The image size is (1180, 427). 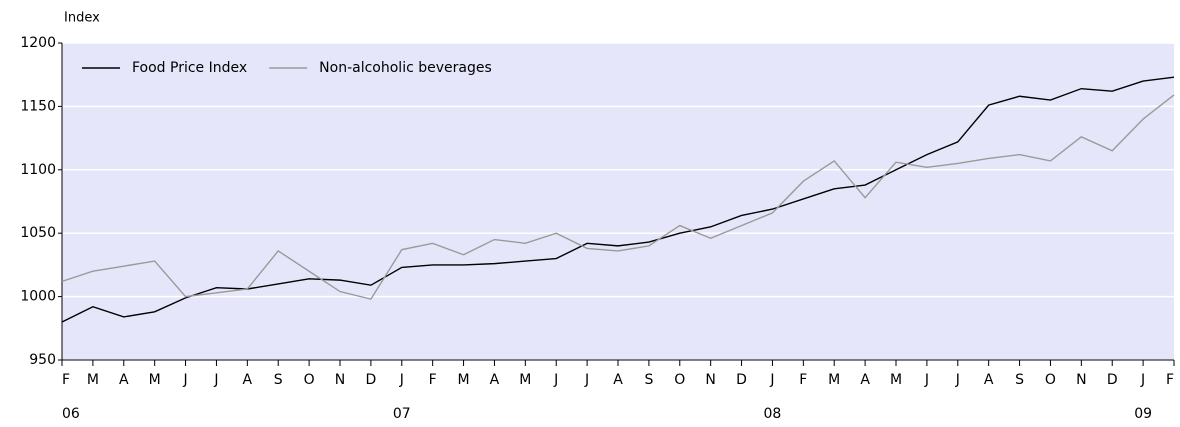 I want to click on y-axis-label: Index, so click(x=82, y=18).